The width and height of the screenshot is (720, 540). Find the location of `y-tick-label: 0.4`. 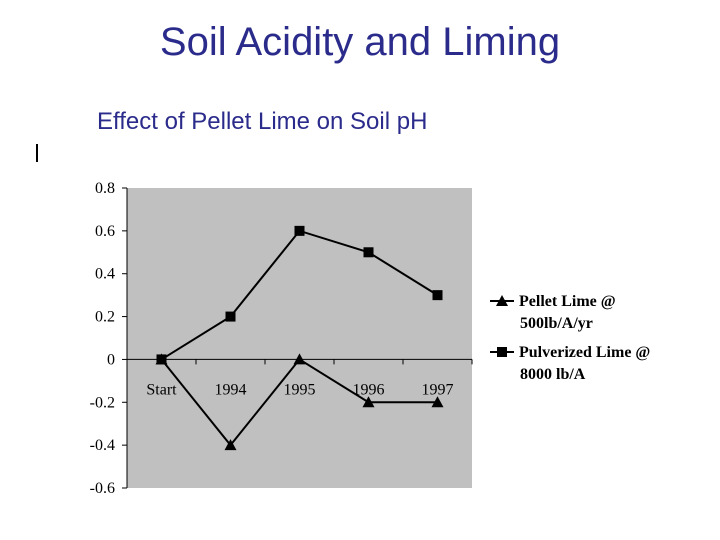

y-tick-label: 0.4 is located at coordinates (105, 274).